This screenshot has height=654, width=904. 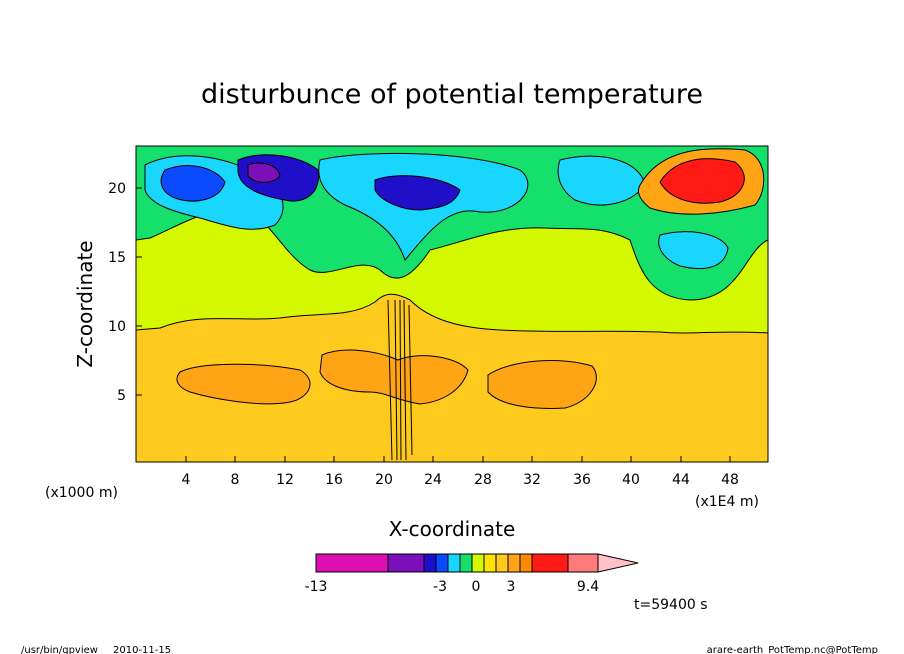 I want to click on footer-source: arare-earth_PotTemp.nc@PotTemp, so click(x=792, y=649).